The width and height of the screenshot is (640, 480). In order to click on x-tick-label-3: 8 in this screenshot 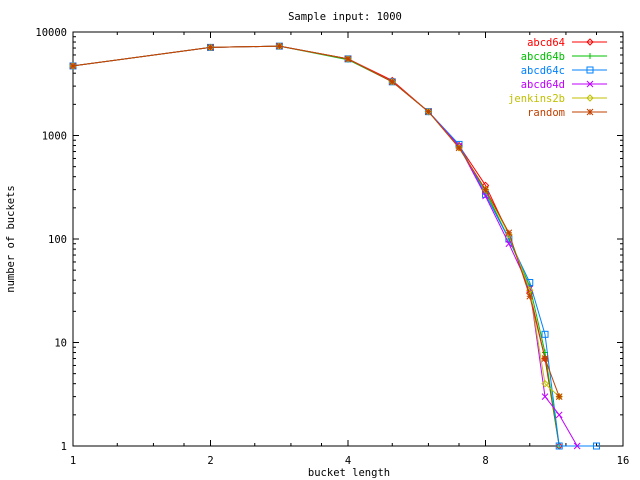, I will do `click(485, 461)`.